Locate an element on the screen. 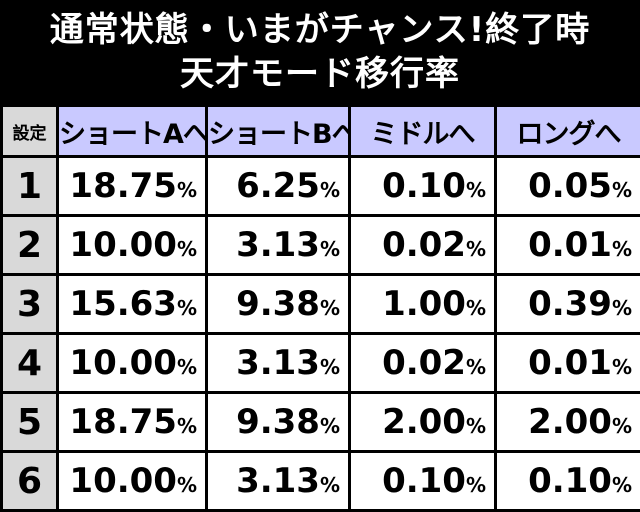 This screenshot has height=512, width=640. value-cell: 0.39% is located at coordinates (568, 304).